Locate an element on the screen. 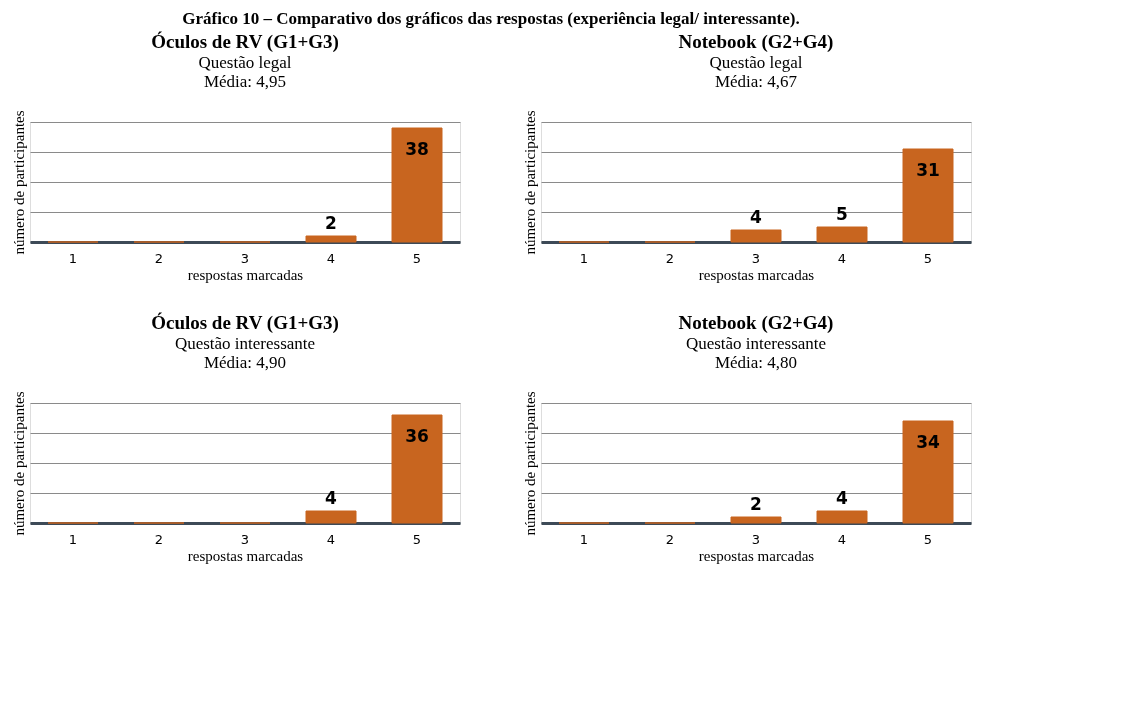 The width and height of the screenshot is (1141, 727). data-label: 31 is located at coordinates (928, 170).